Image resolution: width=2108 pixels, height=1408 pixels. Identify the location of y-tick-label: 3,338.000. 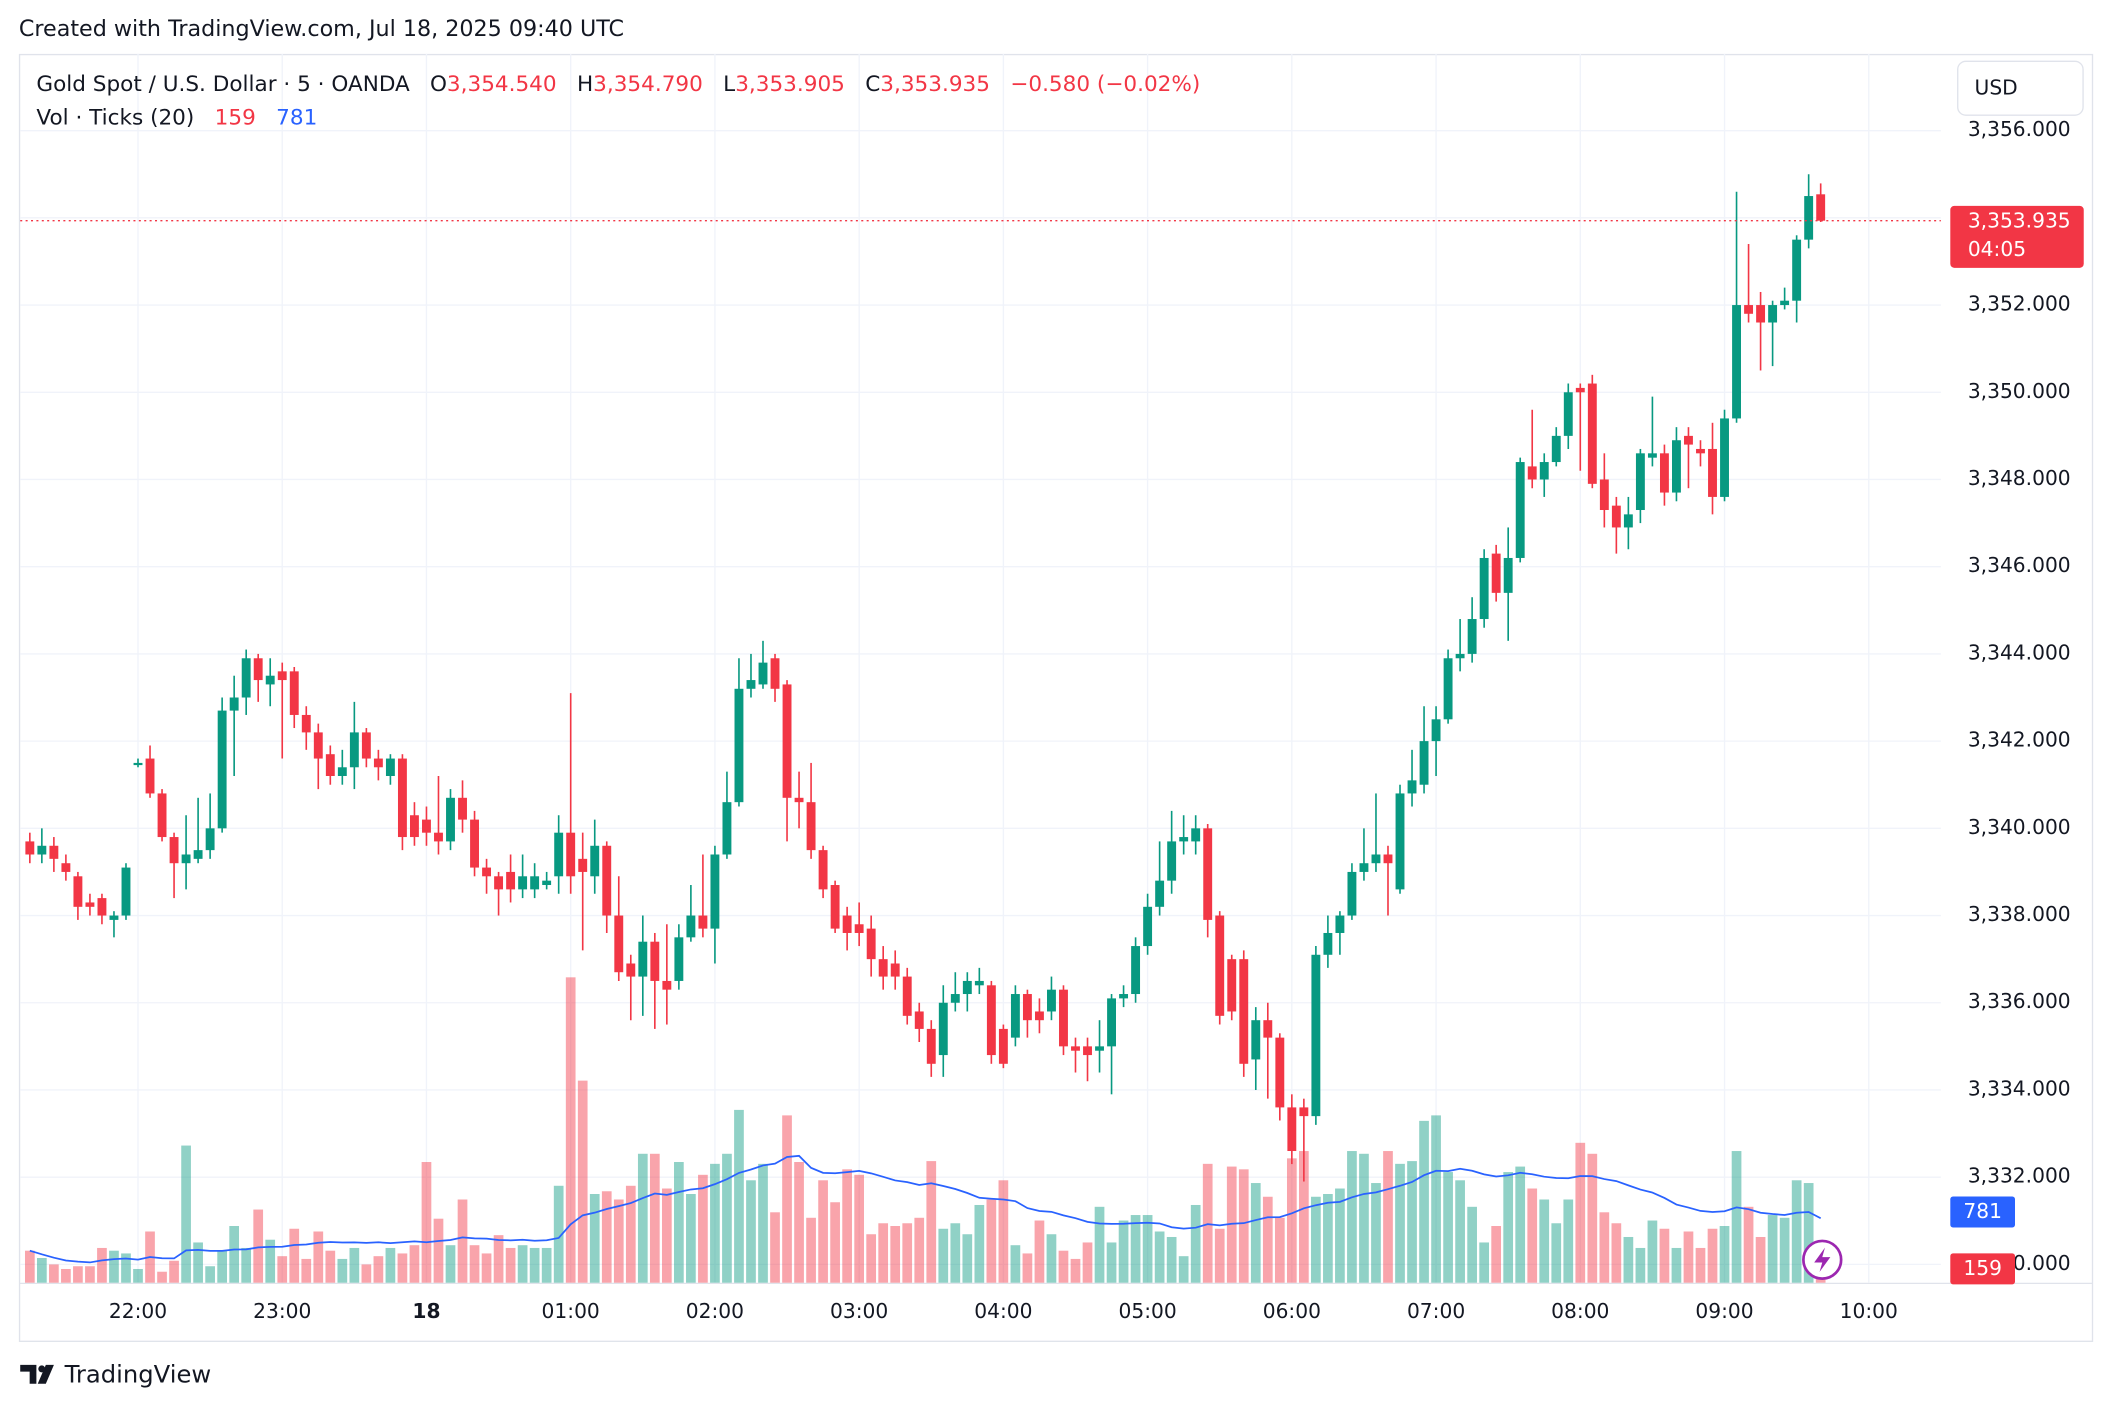
(2019, 914).